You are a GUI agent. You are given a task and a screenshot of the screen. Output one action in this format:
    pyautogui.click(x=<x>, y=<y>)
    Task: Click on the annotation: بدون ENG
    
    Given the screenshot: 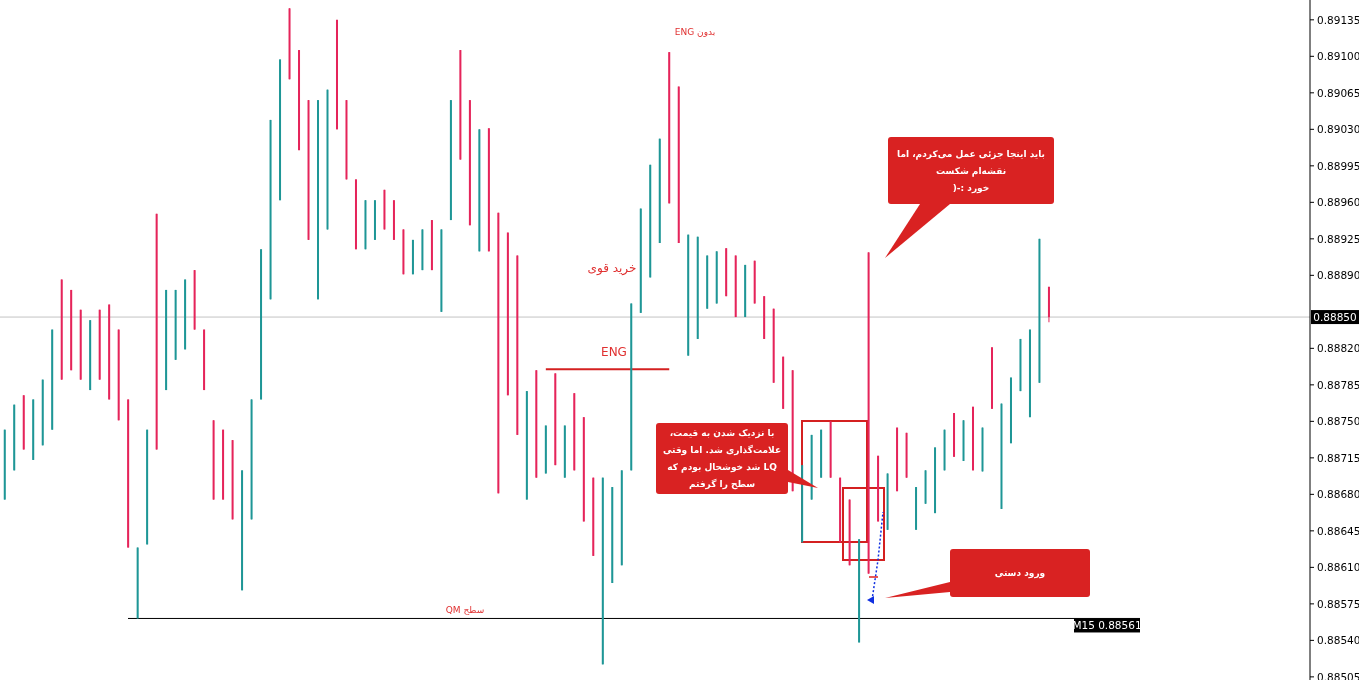 What is the action you would take?
    pyautogui.click(x=695, y=32)
    